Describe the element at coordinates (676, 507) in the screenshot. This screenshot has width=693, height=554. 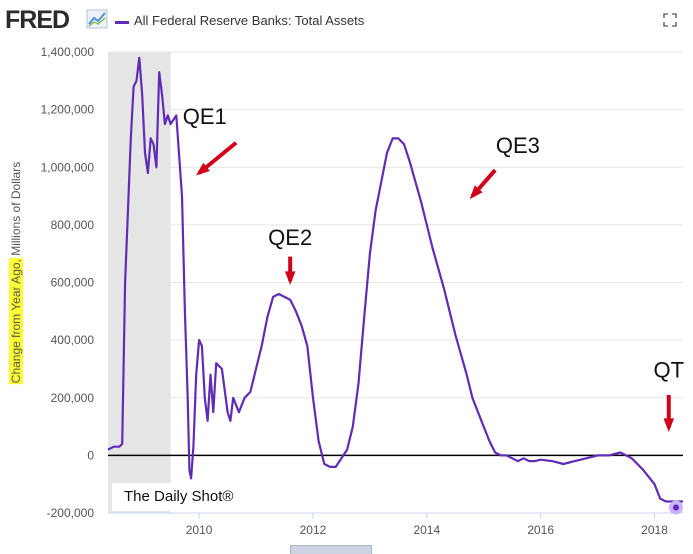
I see `last-data-point-dot` at that location.